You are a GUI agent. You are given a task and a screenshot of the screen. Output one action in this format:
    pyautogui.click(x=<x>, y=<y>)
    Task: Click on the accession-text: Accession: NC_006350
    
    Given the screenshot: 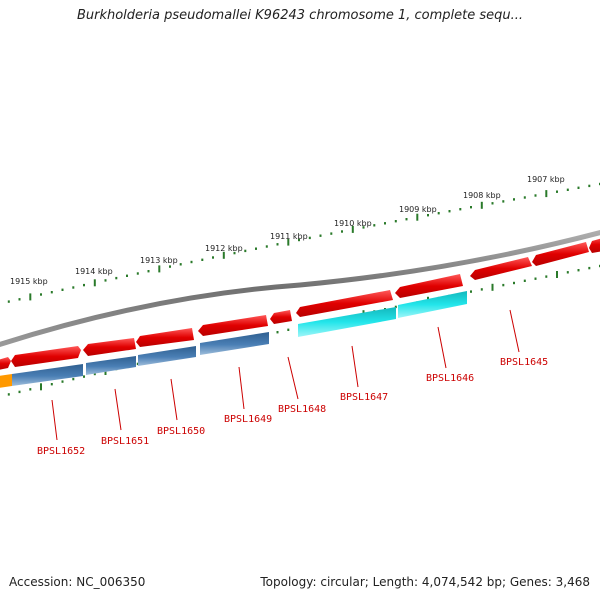 What is the action you would take?
    pyautogui.click(x=77, y=582)
    